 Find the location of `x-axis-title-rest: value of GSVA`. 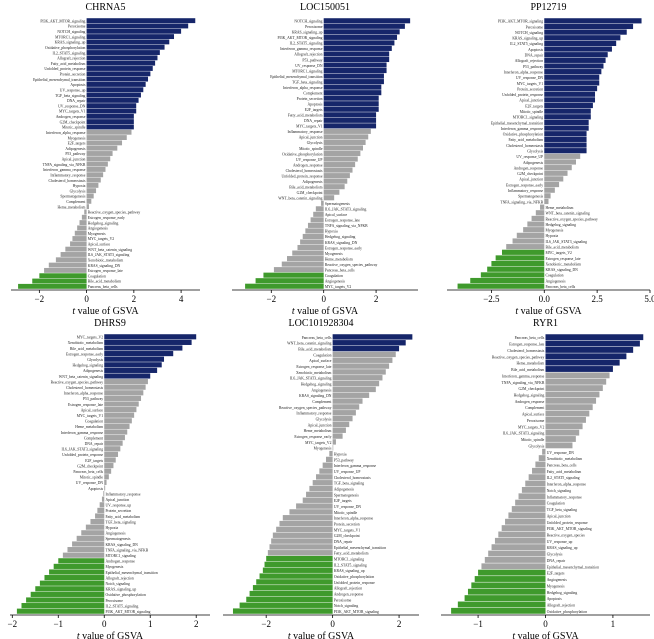

x-axis-title-rest: value of GSVA is located at coordinates (323, 635).